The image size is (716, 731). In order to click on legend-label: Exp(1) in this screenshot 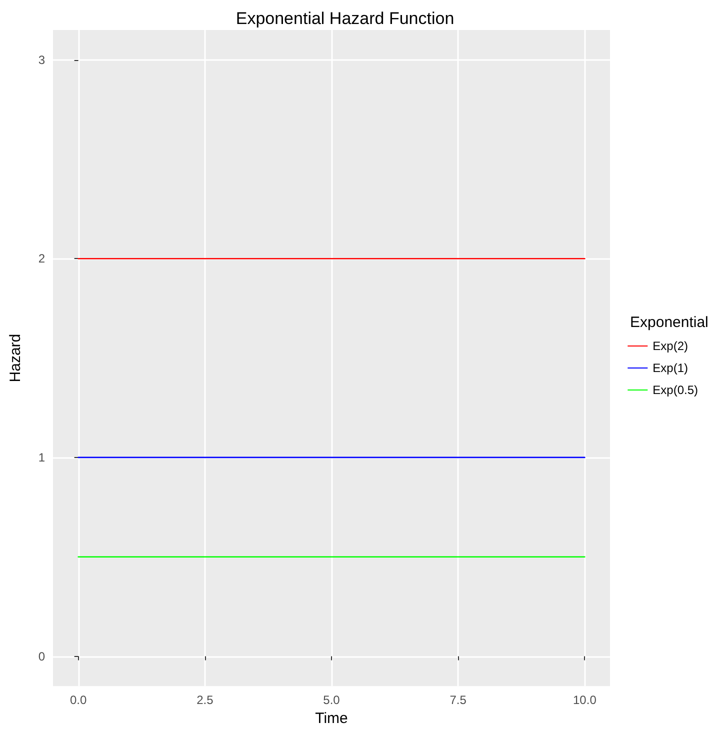, I will do `click(670, 368)`.